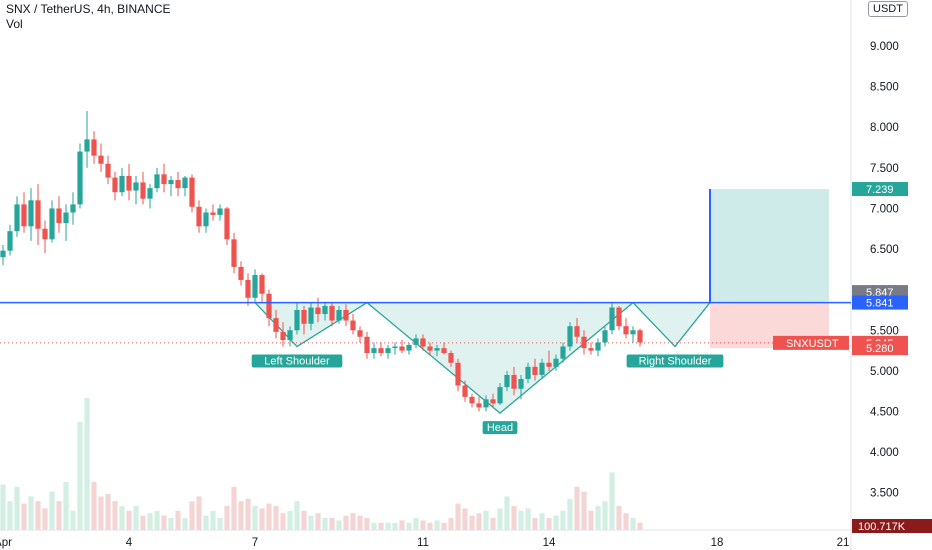 The image size is (932, 550). Describe the element at coordinates (88, 9) in the screenshot. I see `chart-title: SNX / TetherUS, 4h, BINANCE` at that location.